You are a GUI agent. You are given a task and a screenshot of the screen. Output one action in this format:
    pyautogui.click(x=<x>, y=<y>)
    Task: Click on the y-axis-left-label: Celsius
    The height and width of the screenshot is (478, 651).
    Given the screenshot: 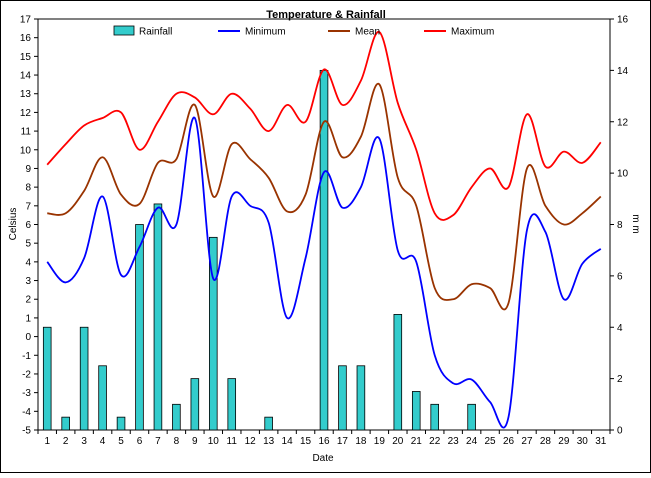 What is the action you would take?
    pyautogui.click(x=13, y=224)
    